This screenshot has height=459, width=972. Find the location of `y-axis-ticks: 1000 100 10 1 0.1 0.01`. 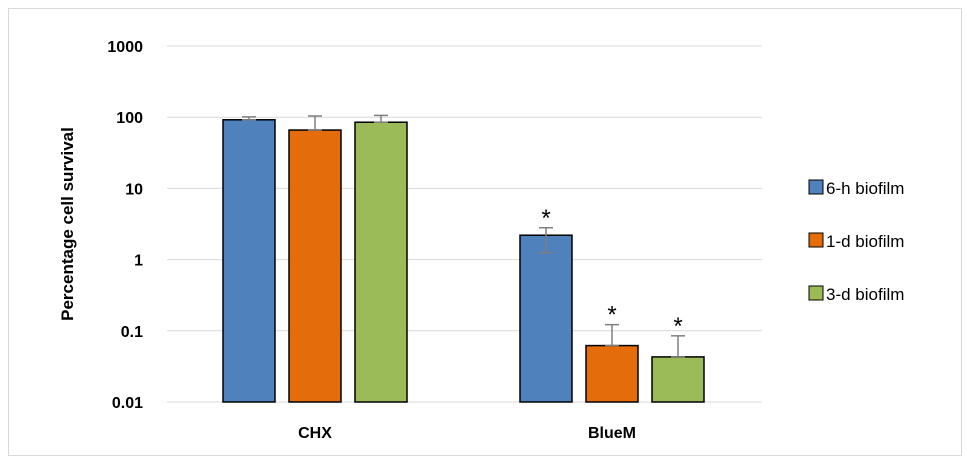

y-axis-ticks: 1000 100 10 1 0.1 0.01 is located at coordinates (125, 225).